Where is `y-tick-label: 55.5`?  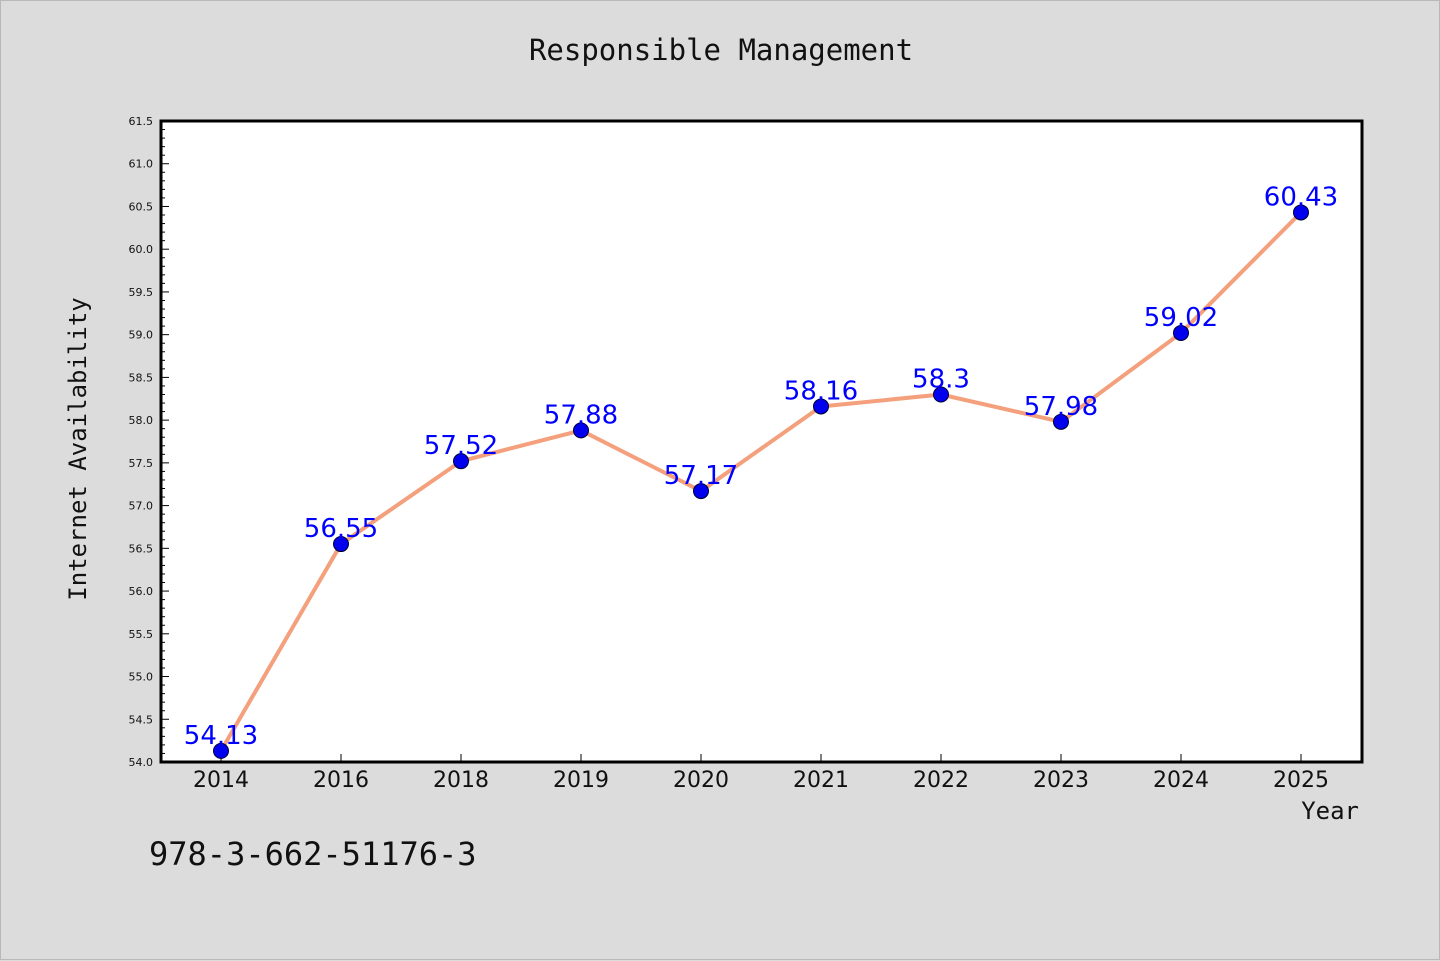 y-tick-label: 55.5 is located at coordinates (141, 634).